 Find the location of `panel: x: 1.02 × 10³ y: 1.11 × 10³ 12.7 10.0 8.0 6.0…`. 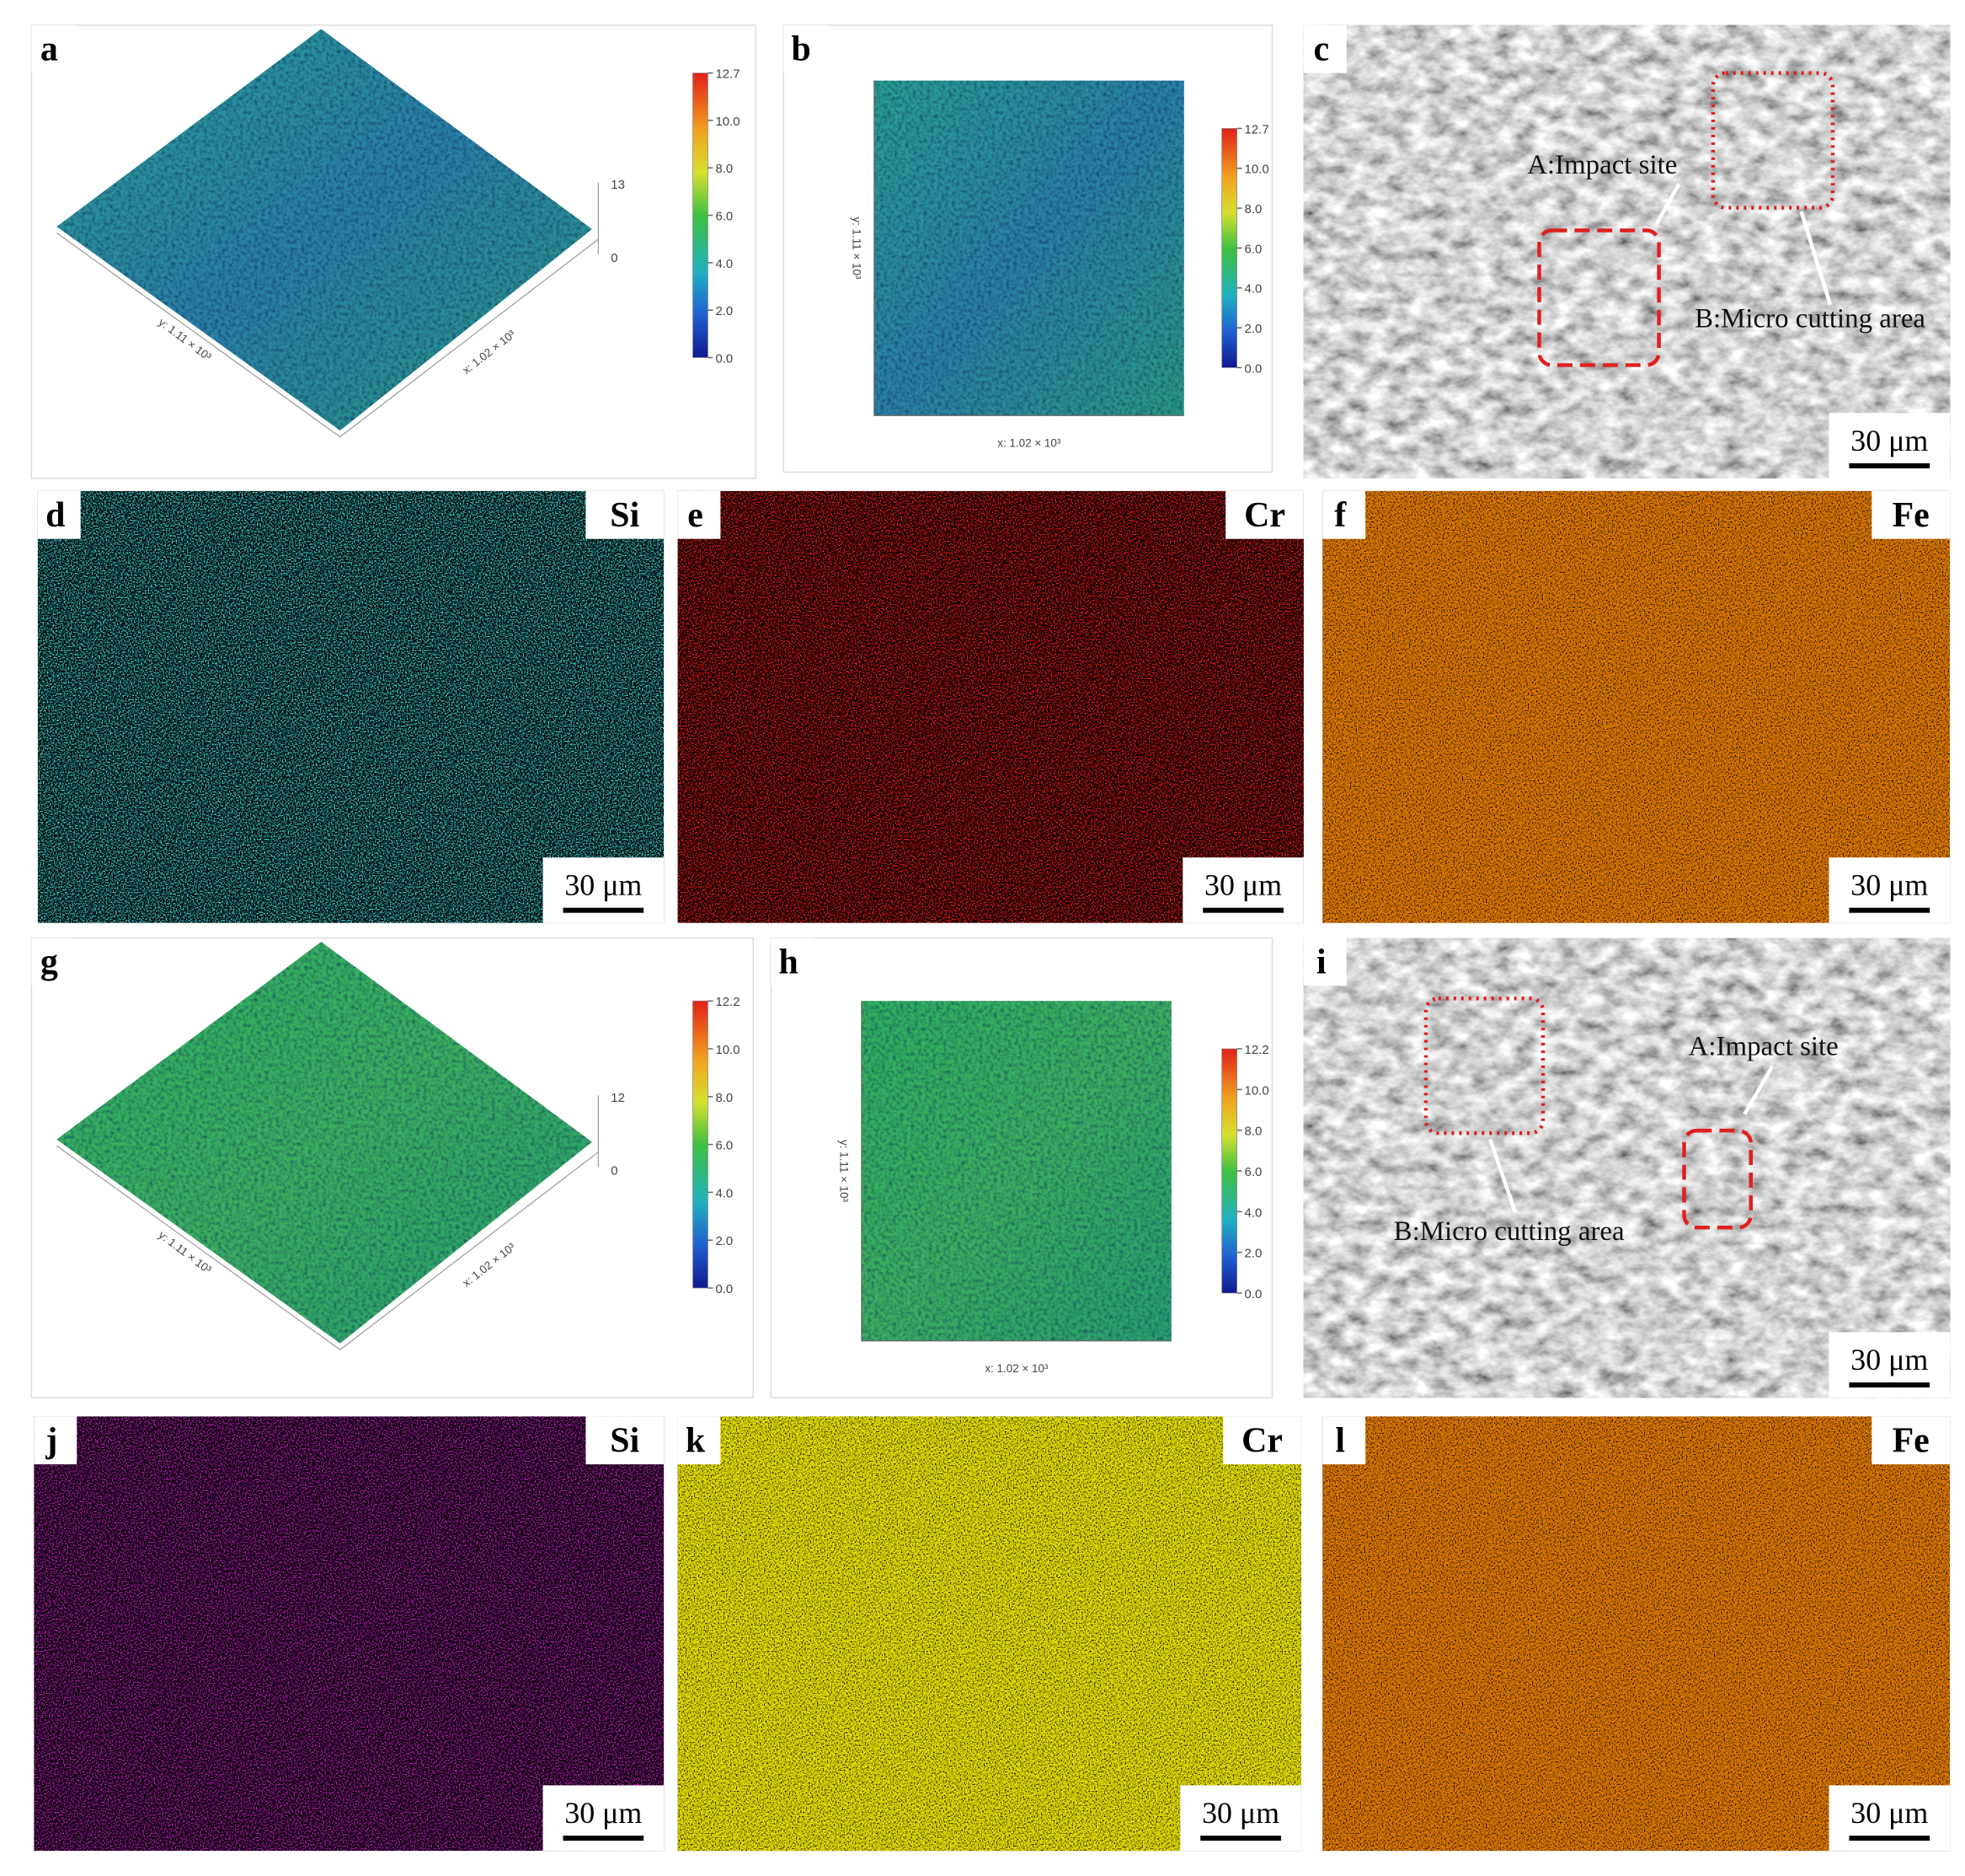

panel: x: 1.02 × 10³ y: 1.11 × 10³ 12.7 10.0 8.0 6.0… is located at coordinates (1028, 249).